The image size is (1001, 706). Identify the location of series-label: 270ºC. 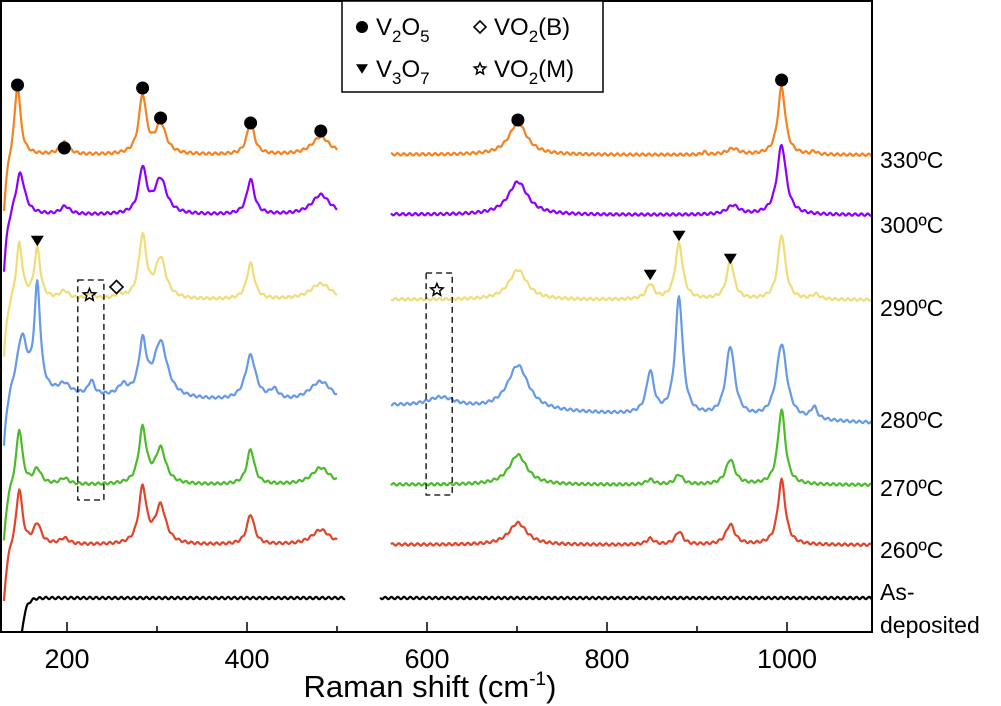
(911, 488).